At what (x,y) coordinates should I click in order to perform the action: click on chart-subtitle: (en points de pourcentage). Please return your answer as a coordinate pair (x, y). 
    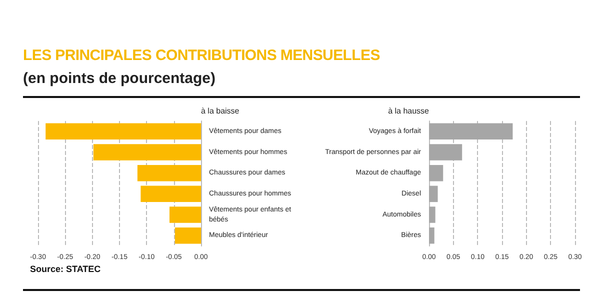
    Looking at the image, I should click on (119, 78).